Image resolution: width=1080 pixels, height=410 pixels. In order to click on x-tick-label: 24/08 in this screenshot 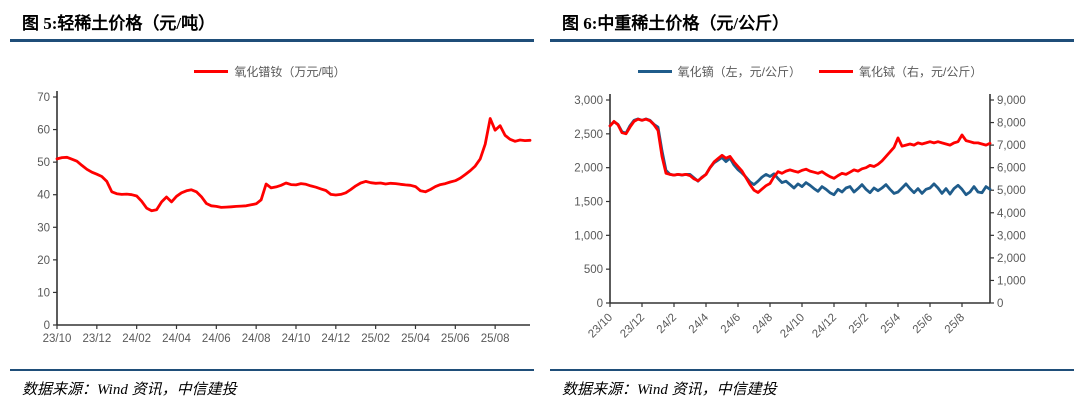, I will do `click(256, 339)`.